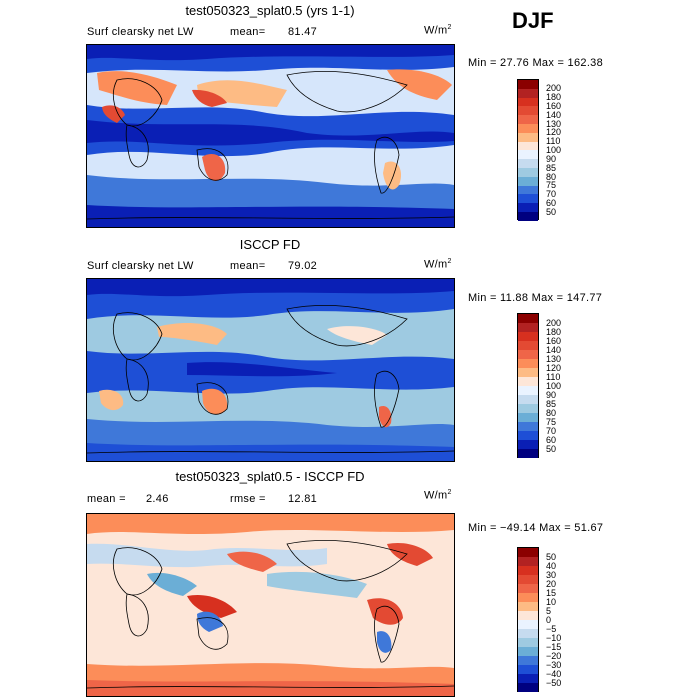 This screenshot has width=700, height=700. Describe the element at coordinates (551, 602) in the screenshot. I see `panel3-tick-5: 10` at that location.